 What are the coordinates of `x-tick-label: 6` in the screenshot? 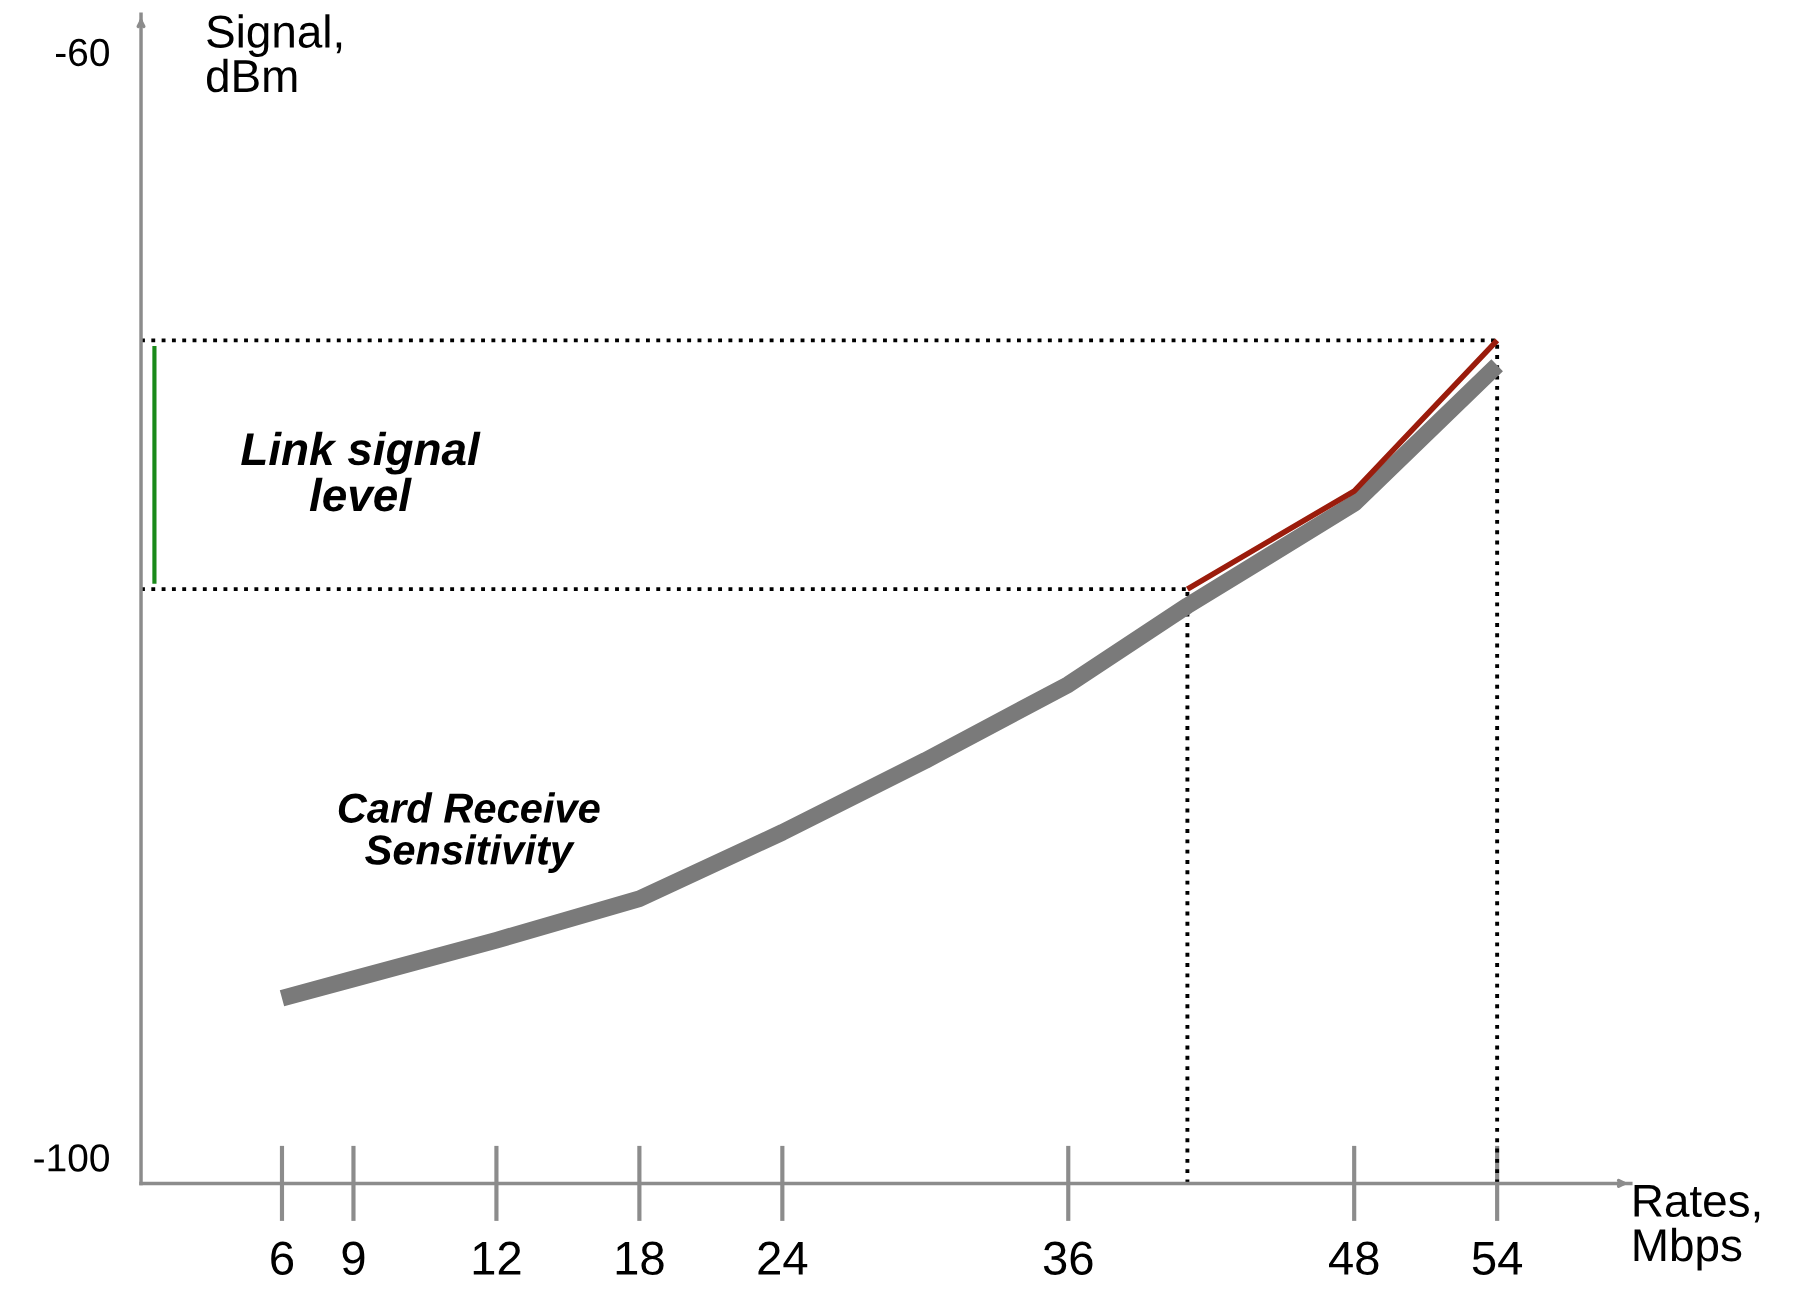 It's located at (282, 1258).